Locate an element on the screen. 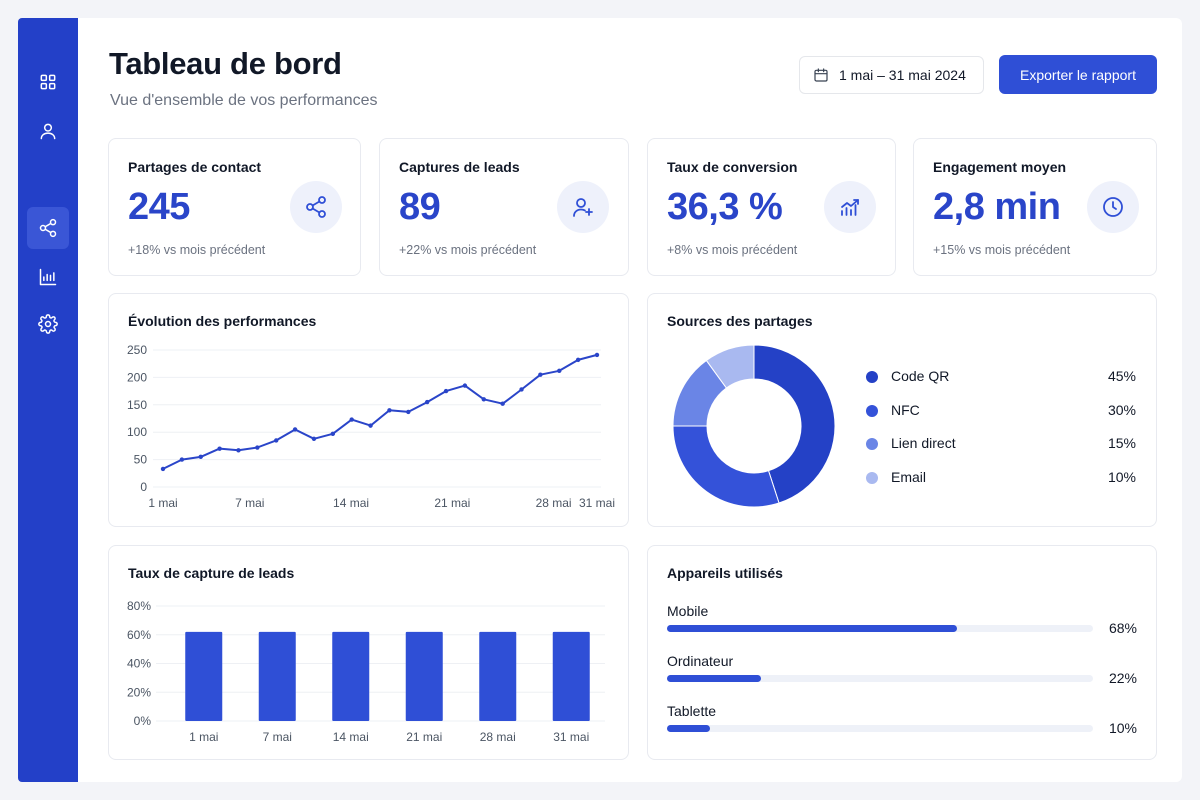  y-tick-label: 250 is located at coordinates (137, 350).